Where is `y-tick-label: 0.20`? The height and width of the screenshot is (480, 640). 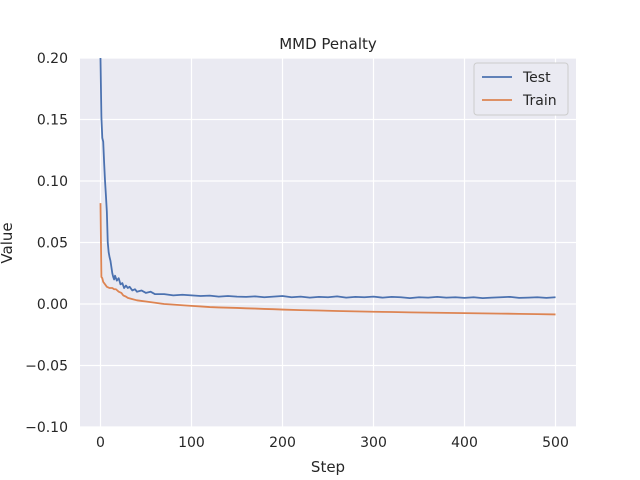 y-tick-label: 0.20 is located at coordinates (52, 59).